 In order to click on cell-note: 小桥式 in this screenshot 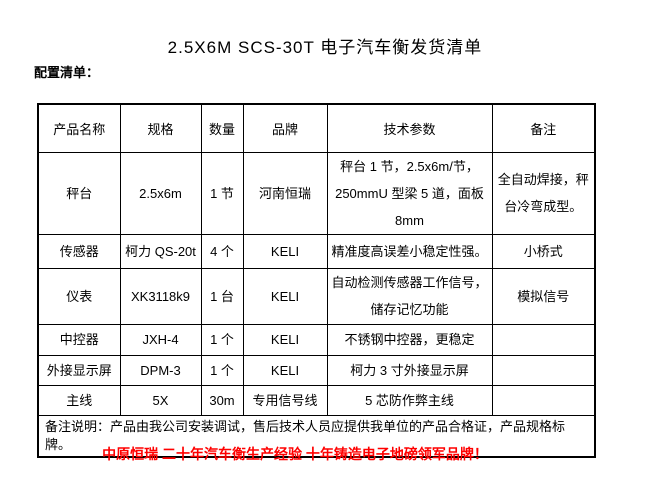, I will do `click(543, 251)`.